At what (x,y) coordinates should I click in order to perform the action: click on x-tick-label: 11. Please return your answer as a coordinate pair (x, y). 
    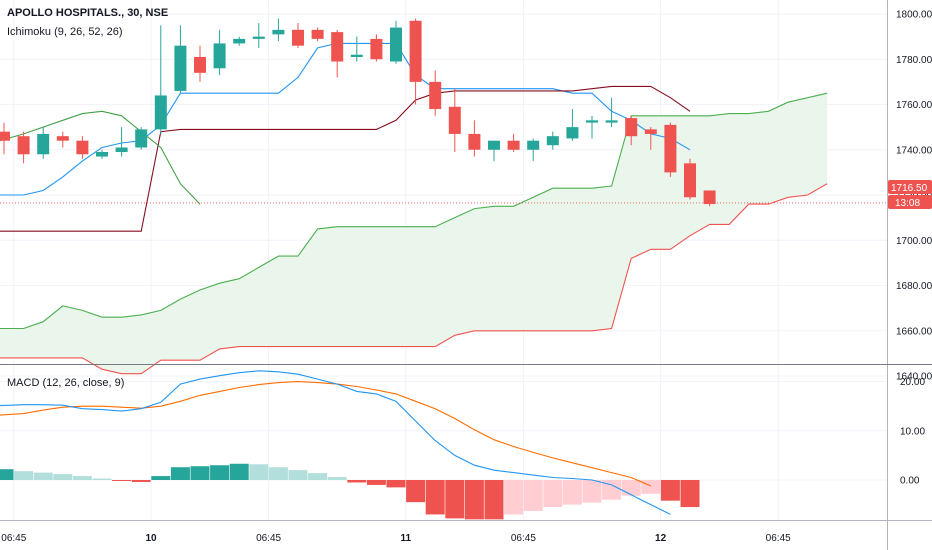
    Looking at the image, I should click on (406, 538).